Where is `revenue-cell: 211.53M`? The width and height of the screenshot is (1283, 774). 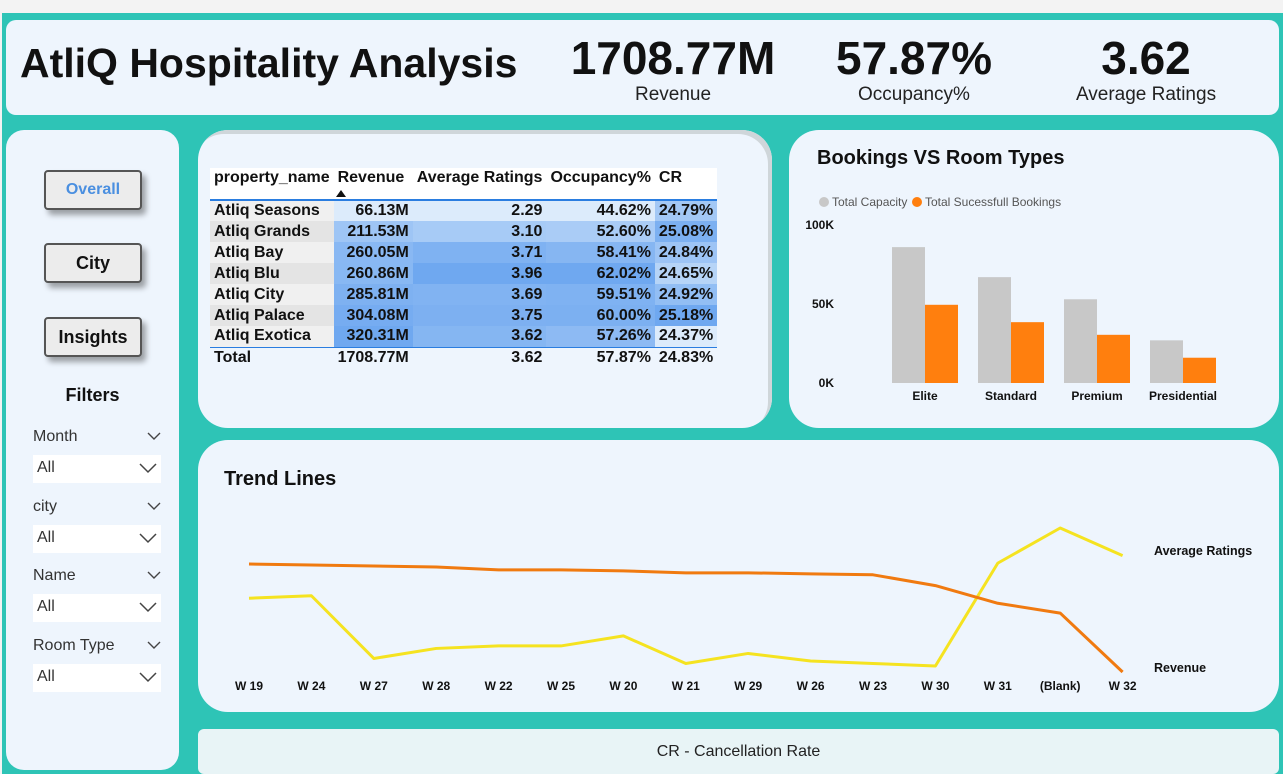
revenue-cell: 211.53M is located at coordinates (373, 231).